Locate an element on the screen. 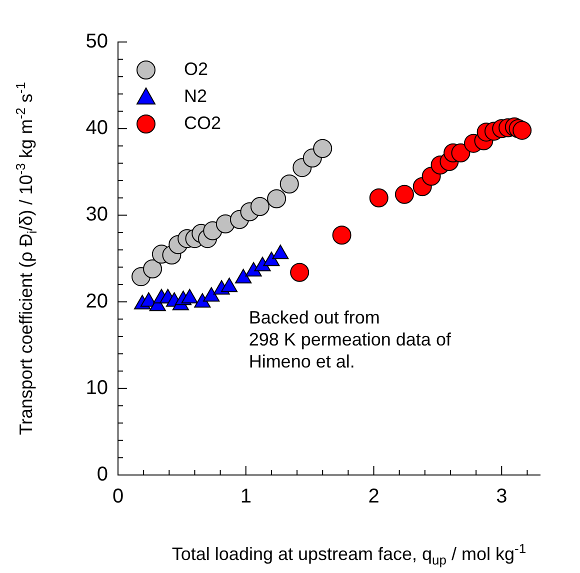  legend-label: N2 is located at coordinates (196, 96).